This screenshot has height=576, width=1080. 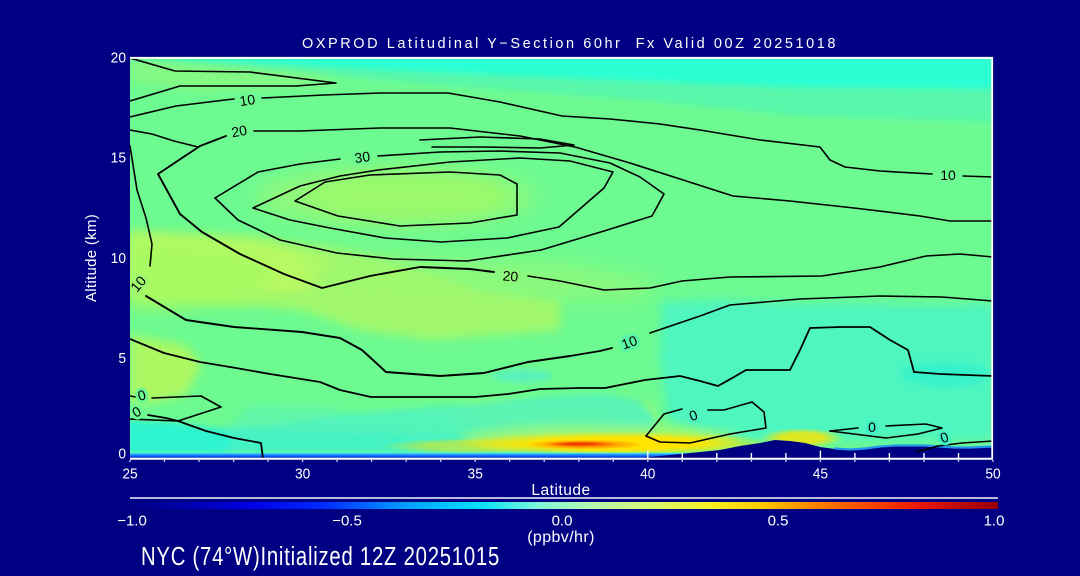 I want to click on svg-text: Altitude (km), so click(x=91, y=258).